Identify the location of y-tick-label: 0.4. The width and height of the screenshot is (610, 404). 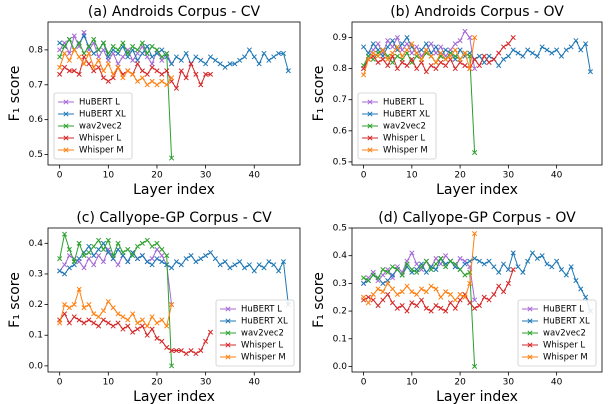
(36, 244).